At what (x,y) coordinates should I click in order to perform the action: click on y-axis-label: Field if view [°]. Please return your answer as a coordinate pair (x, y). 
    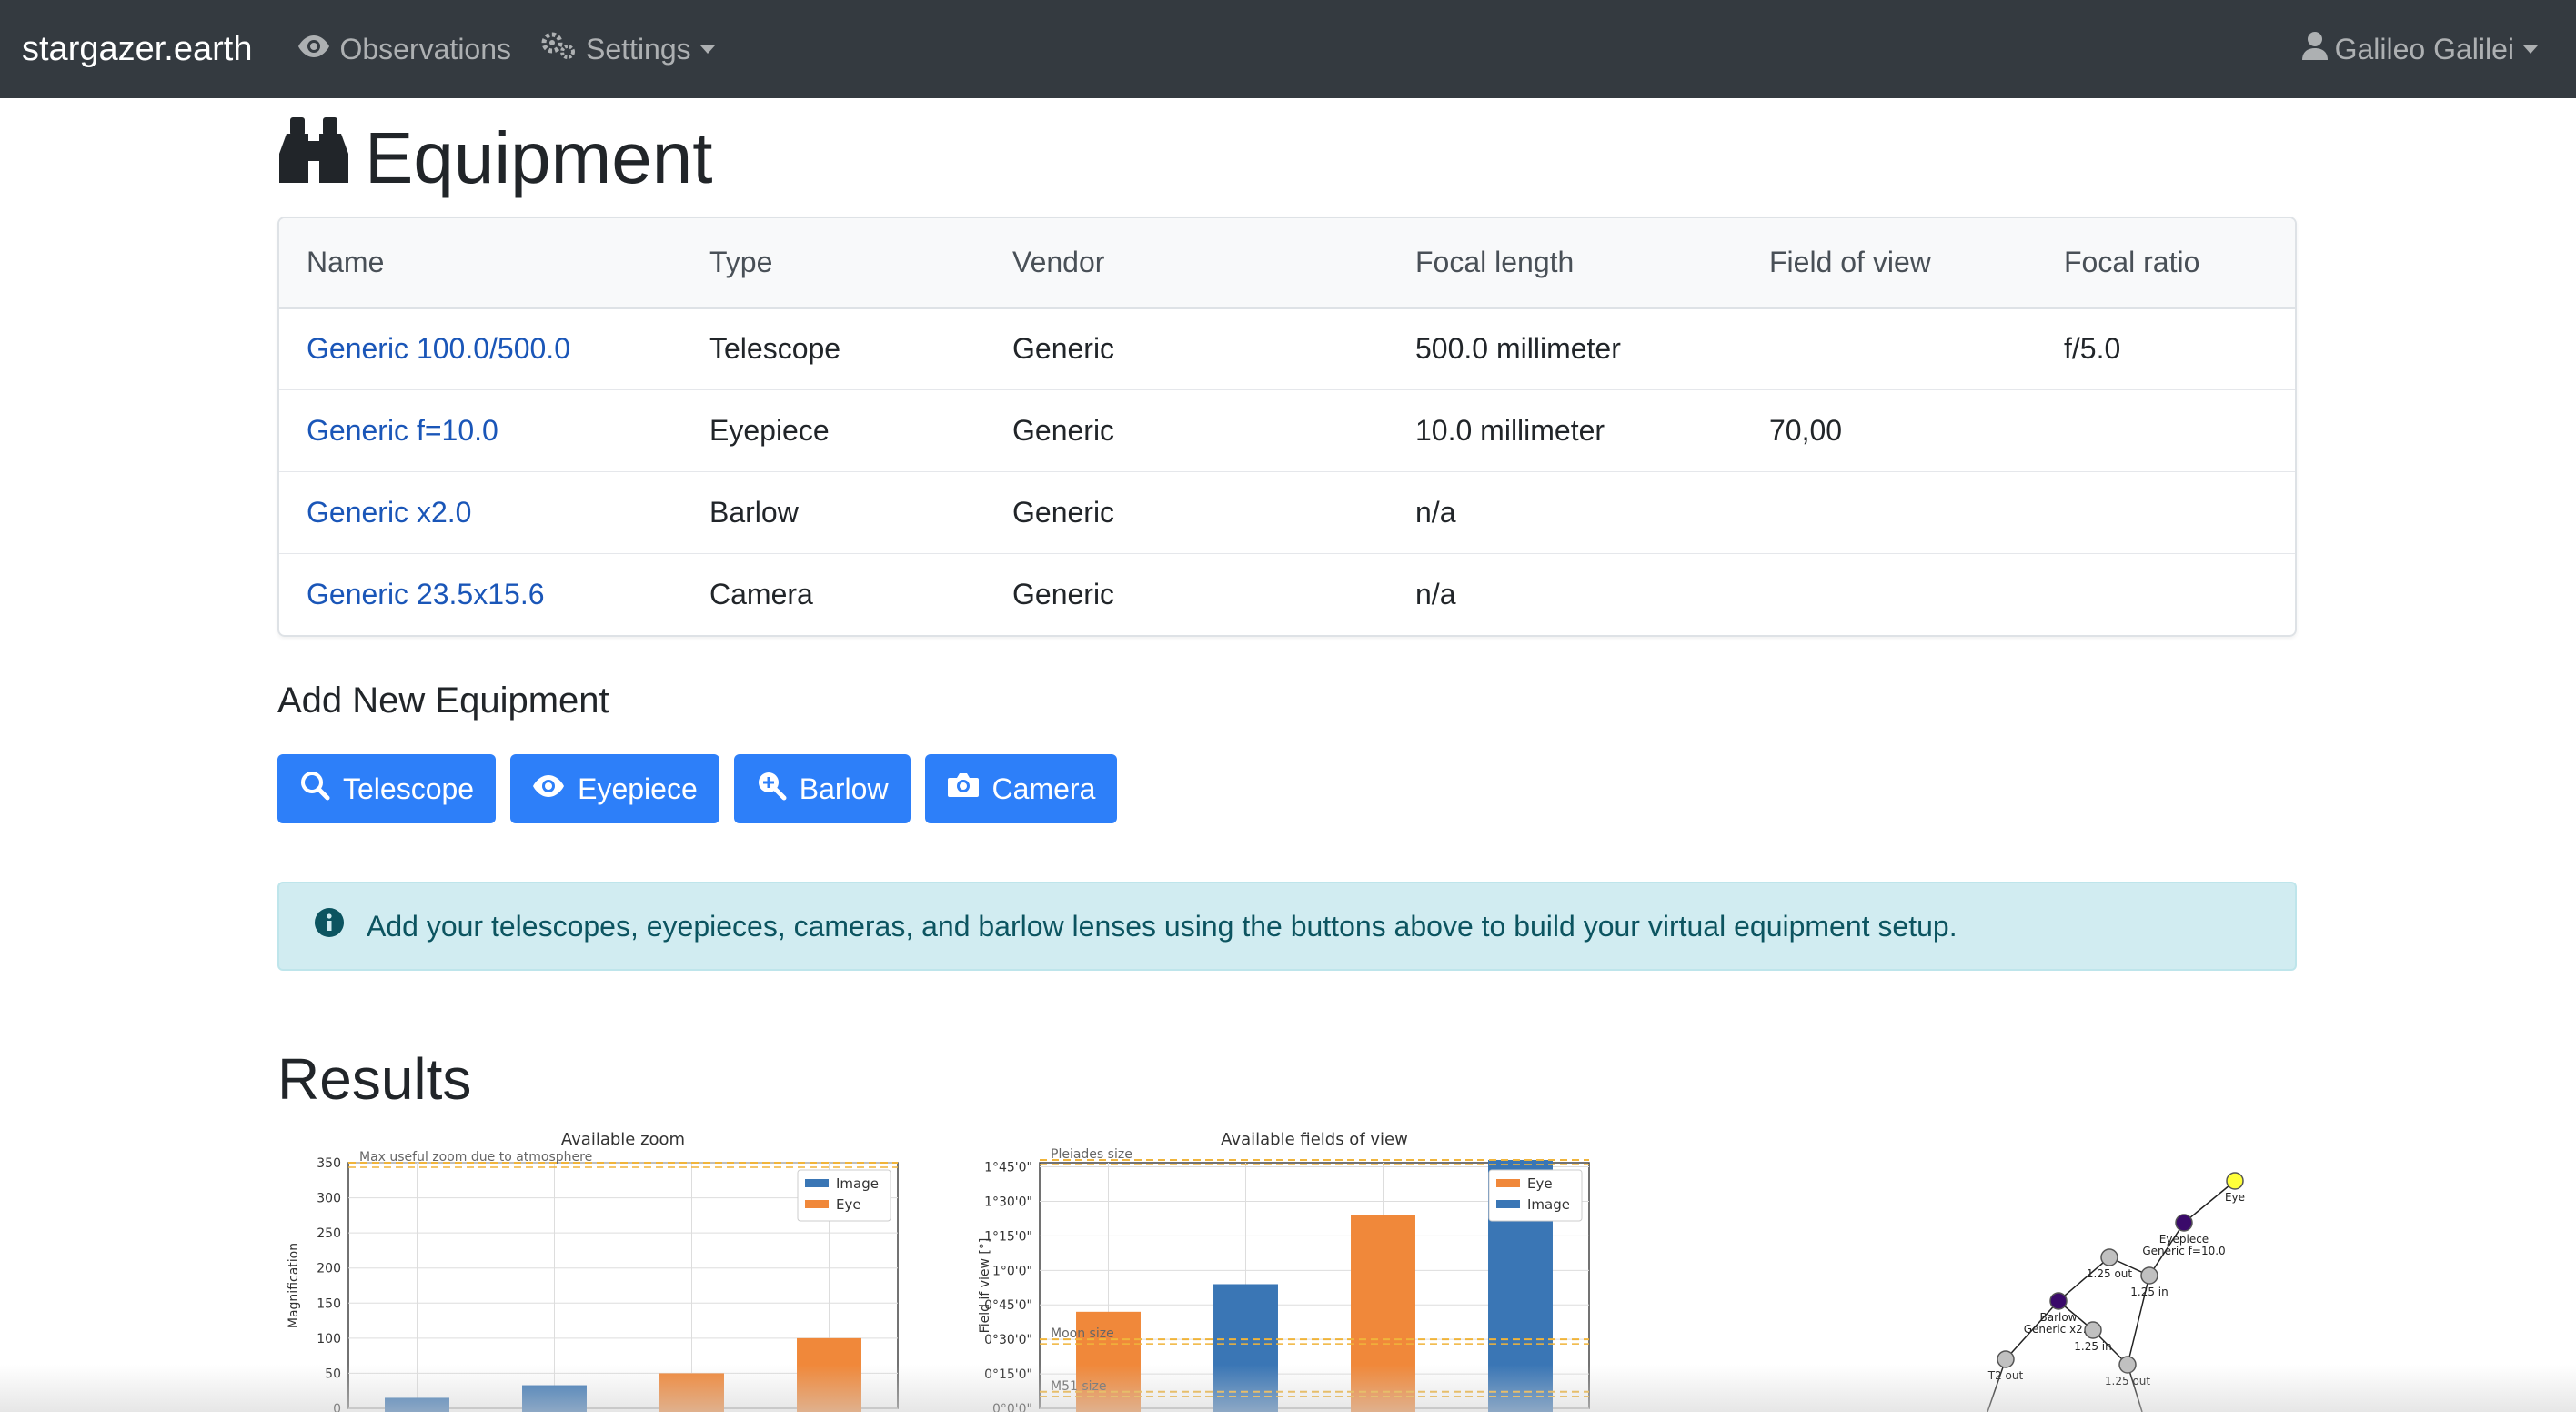
    Looking at the image, I should click on (985, 1286).